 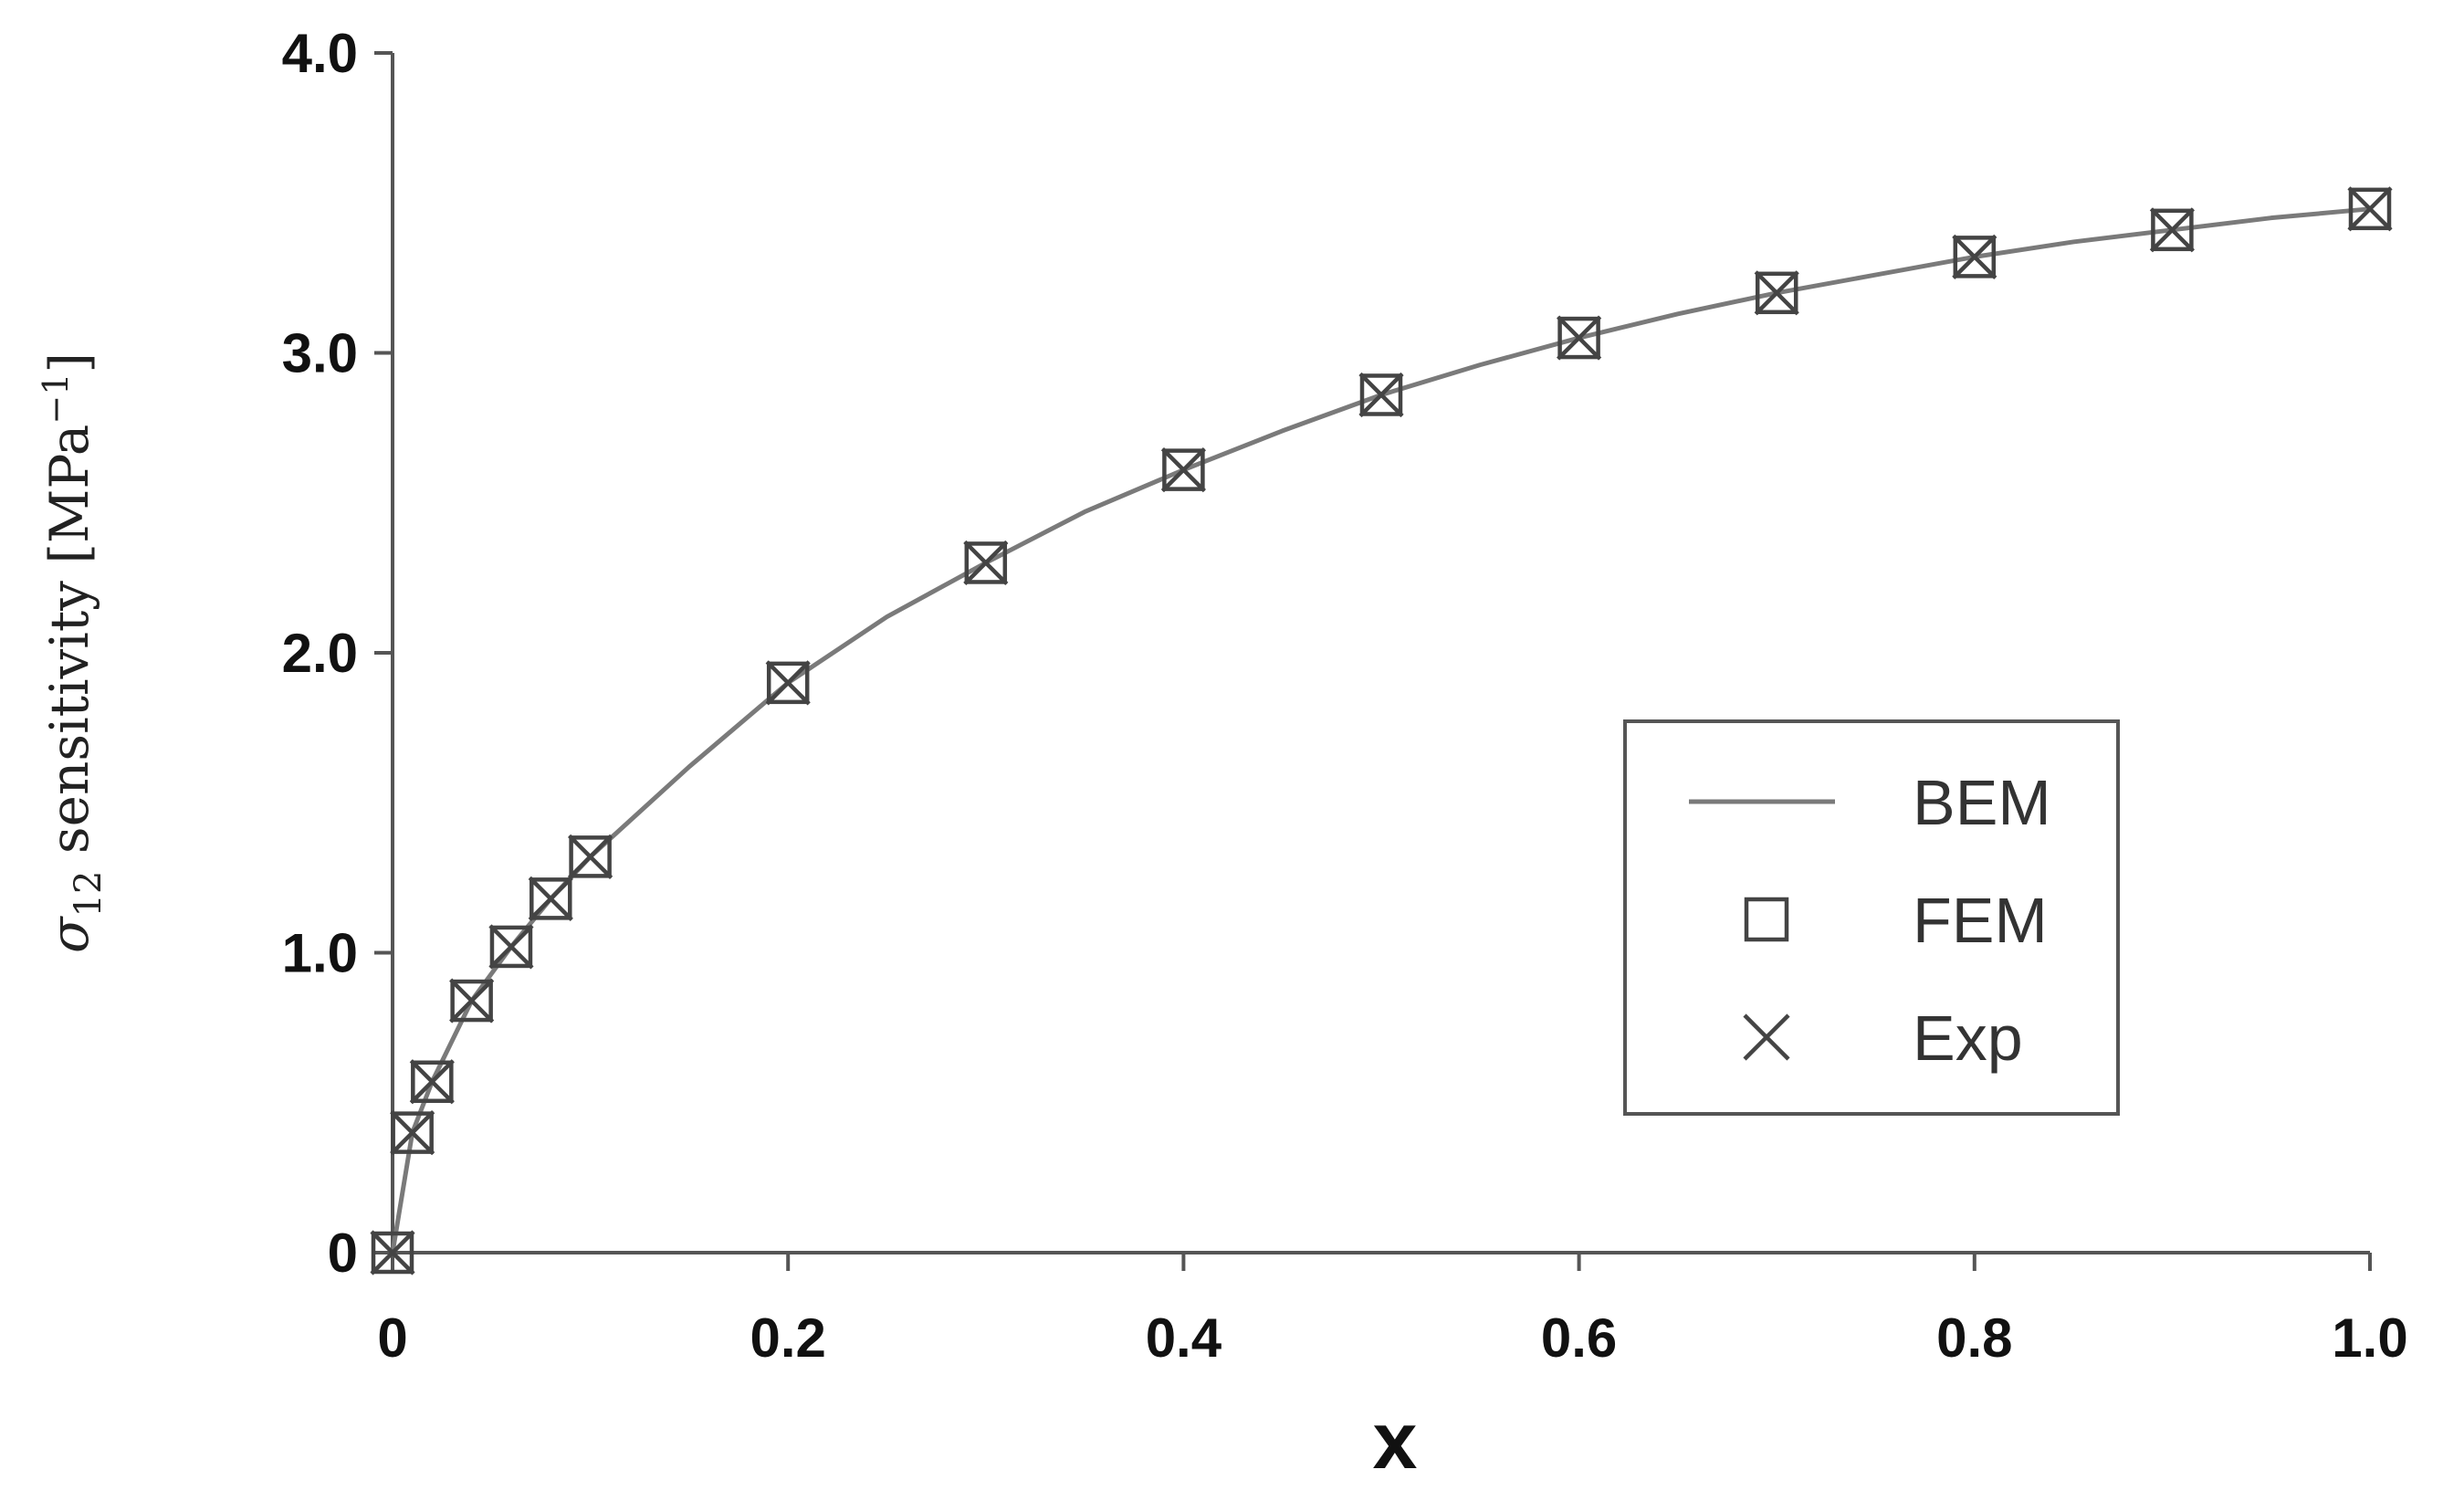 I want to click on y-tick-label: 4.0, so click(x=320, y=53).